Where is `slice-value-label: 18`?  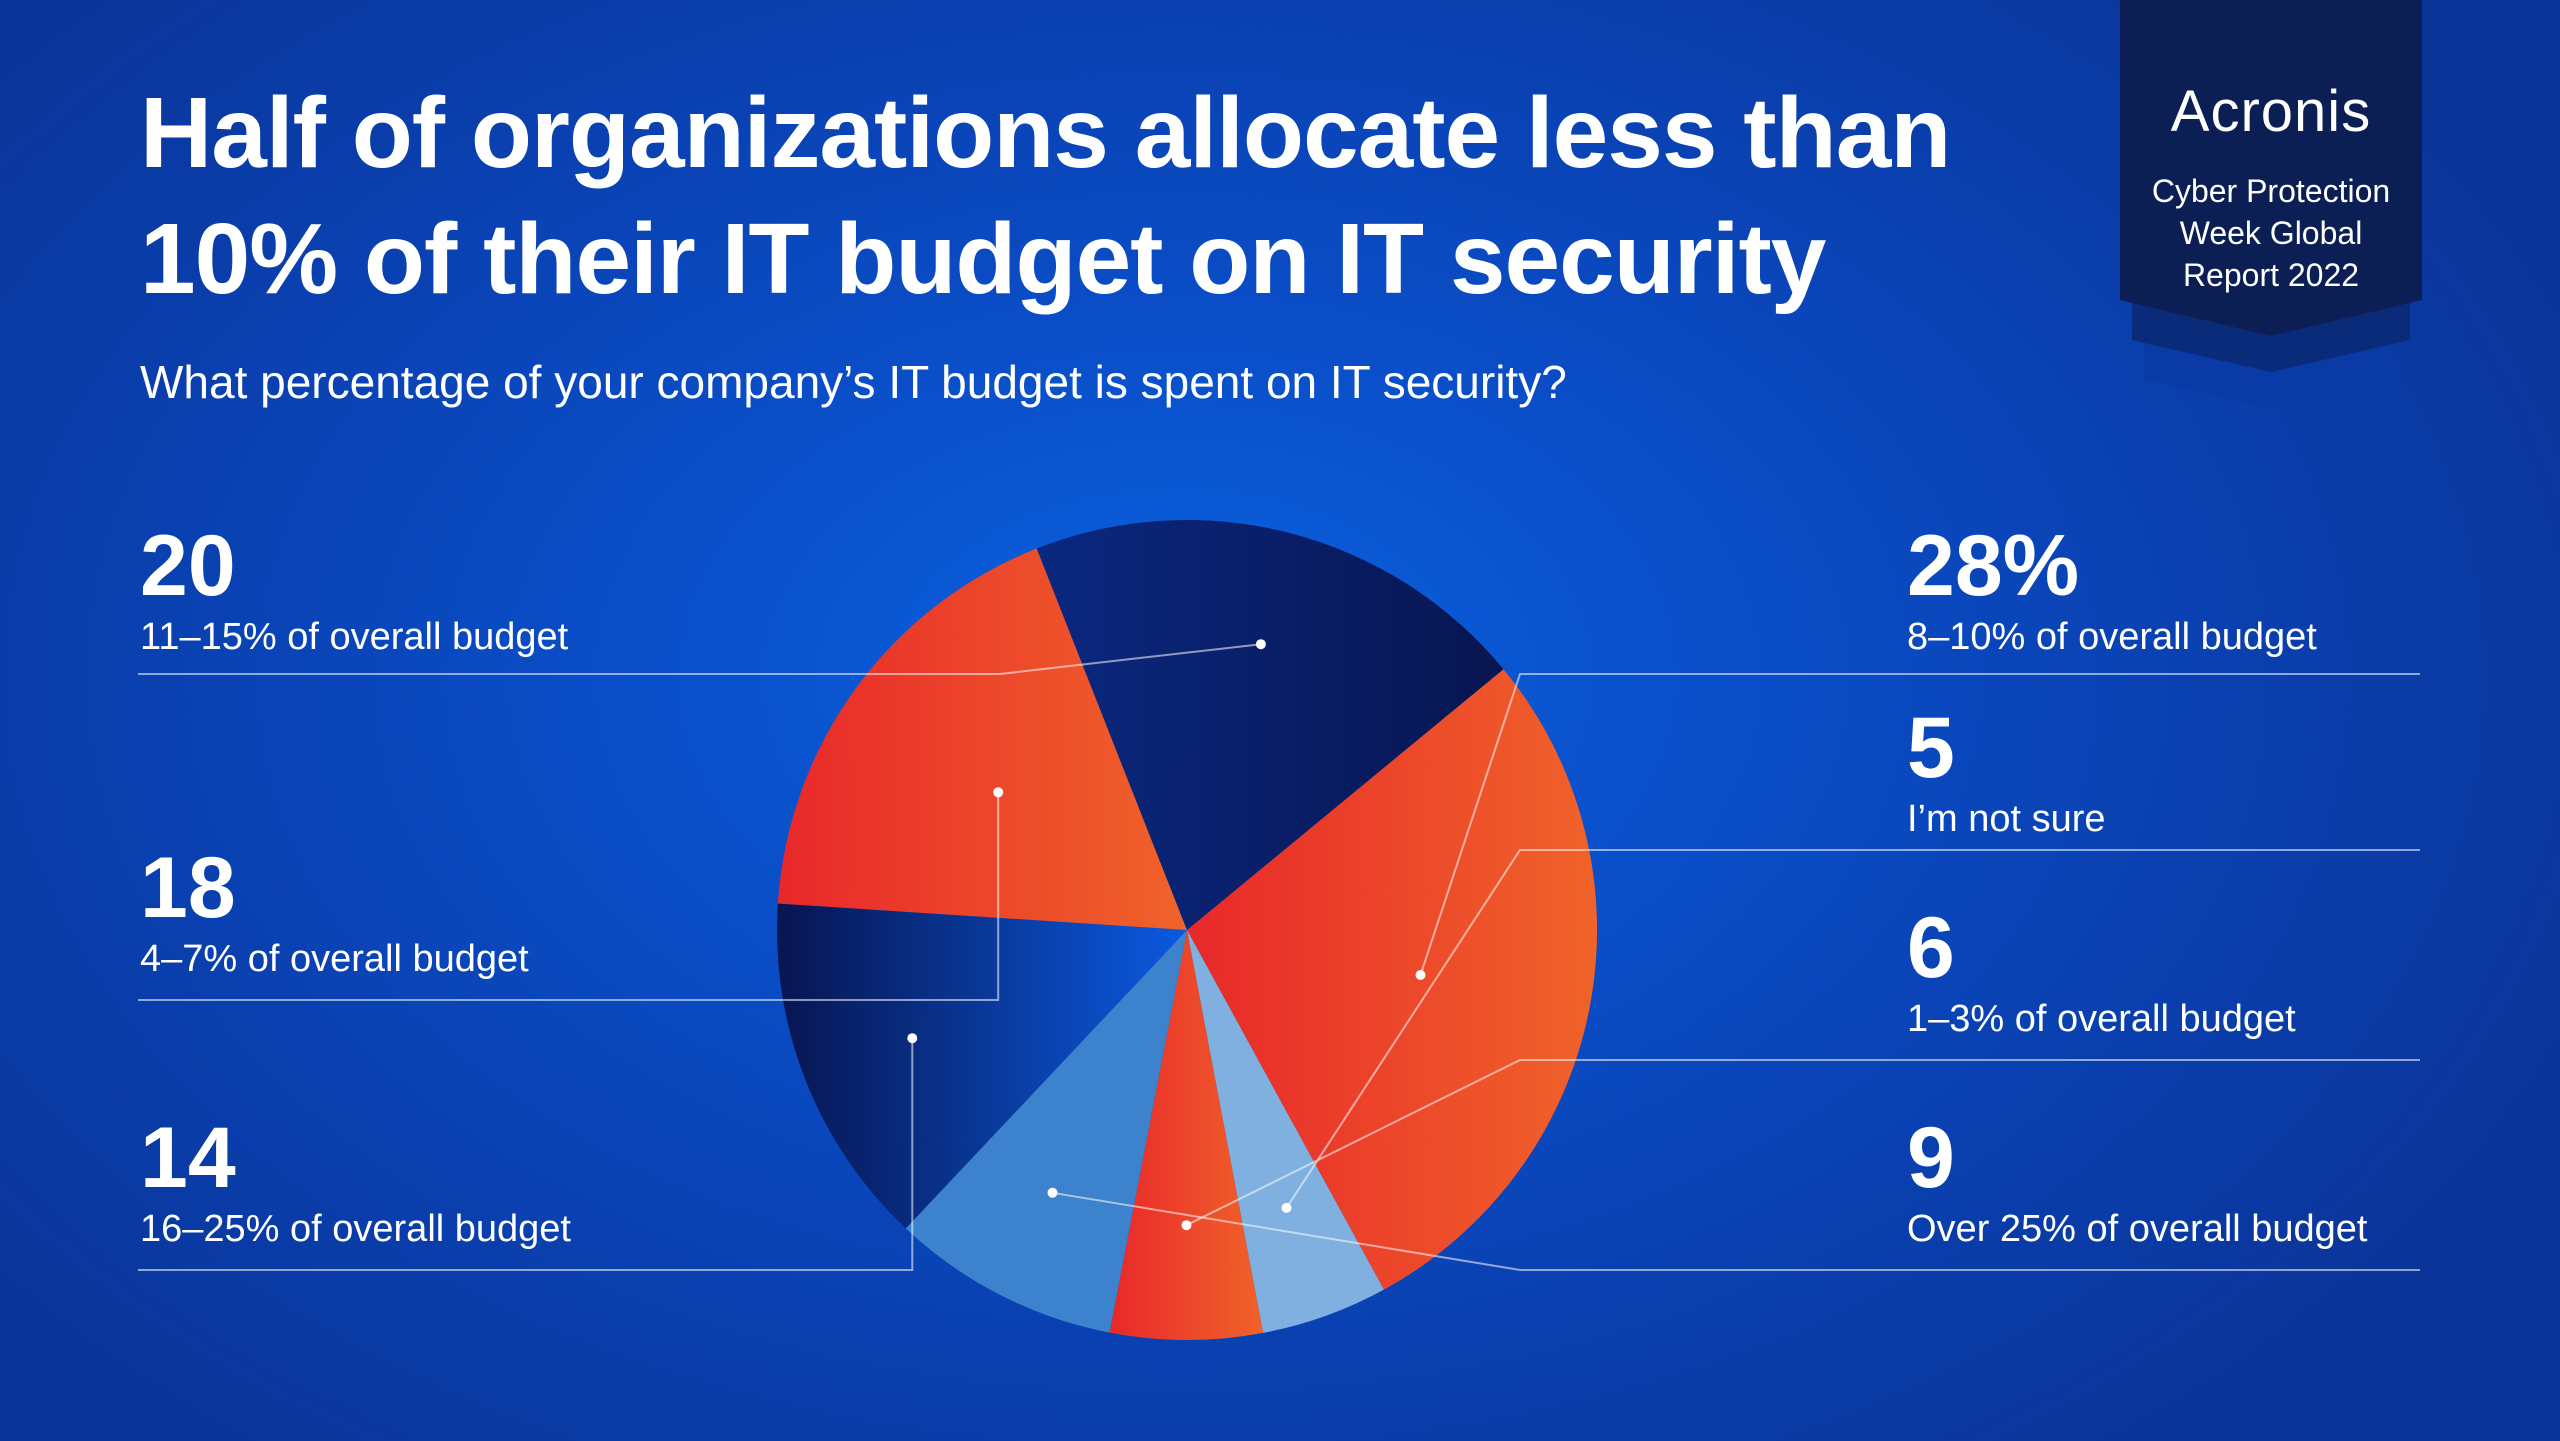
slice-value-label: 18 is located at coordinates (188, 888).